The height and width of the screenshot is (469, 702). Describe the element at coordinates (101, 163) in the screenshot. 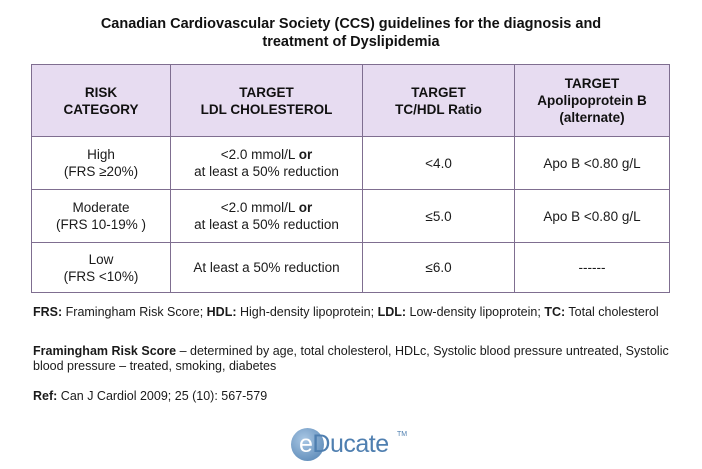

I see `risk-cell: High (FRS ≥20%)` at that location.